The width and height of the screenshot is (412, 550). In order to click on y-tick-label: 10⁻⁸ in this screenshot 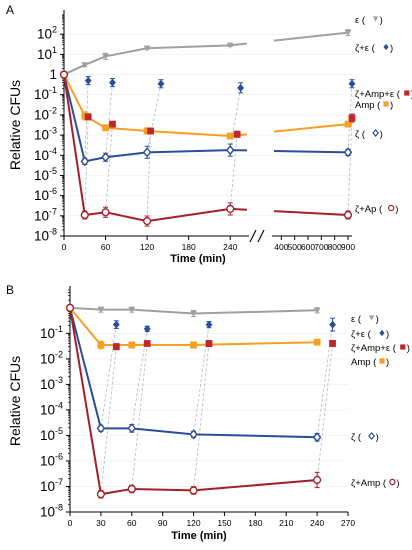, I will do `click(45, 235)`.